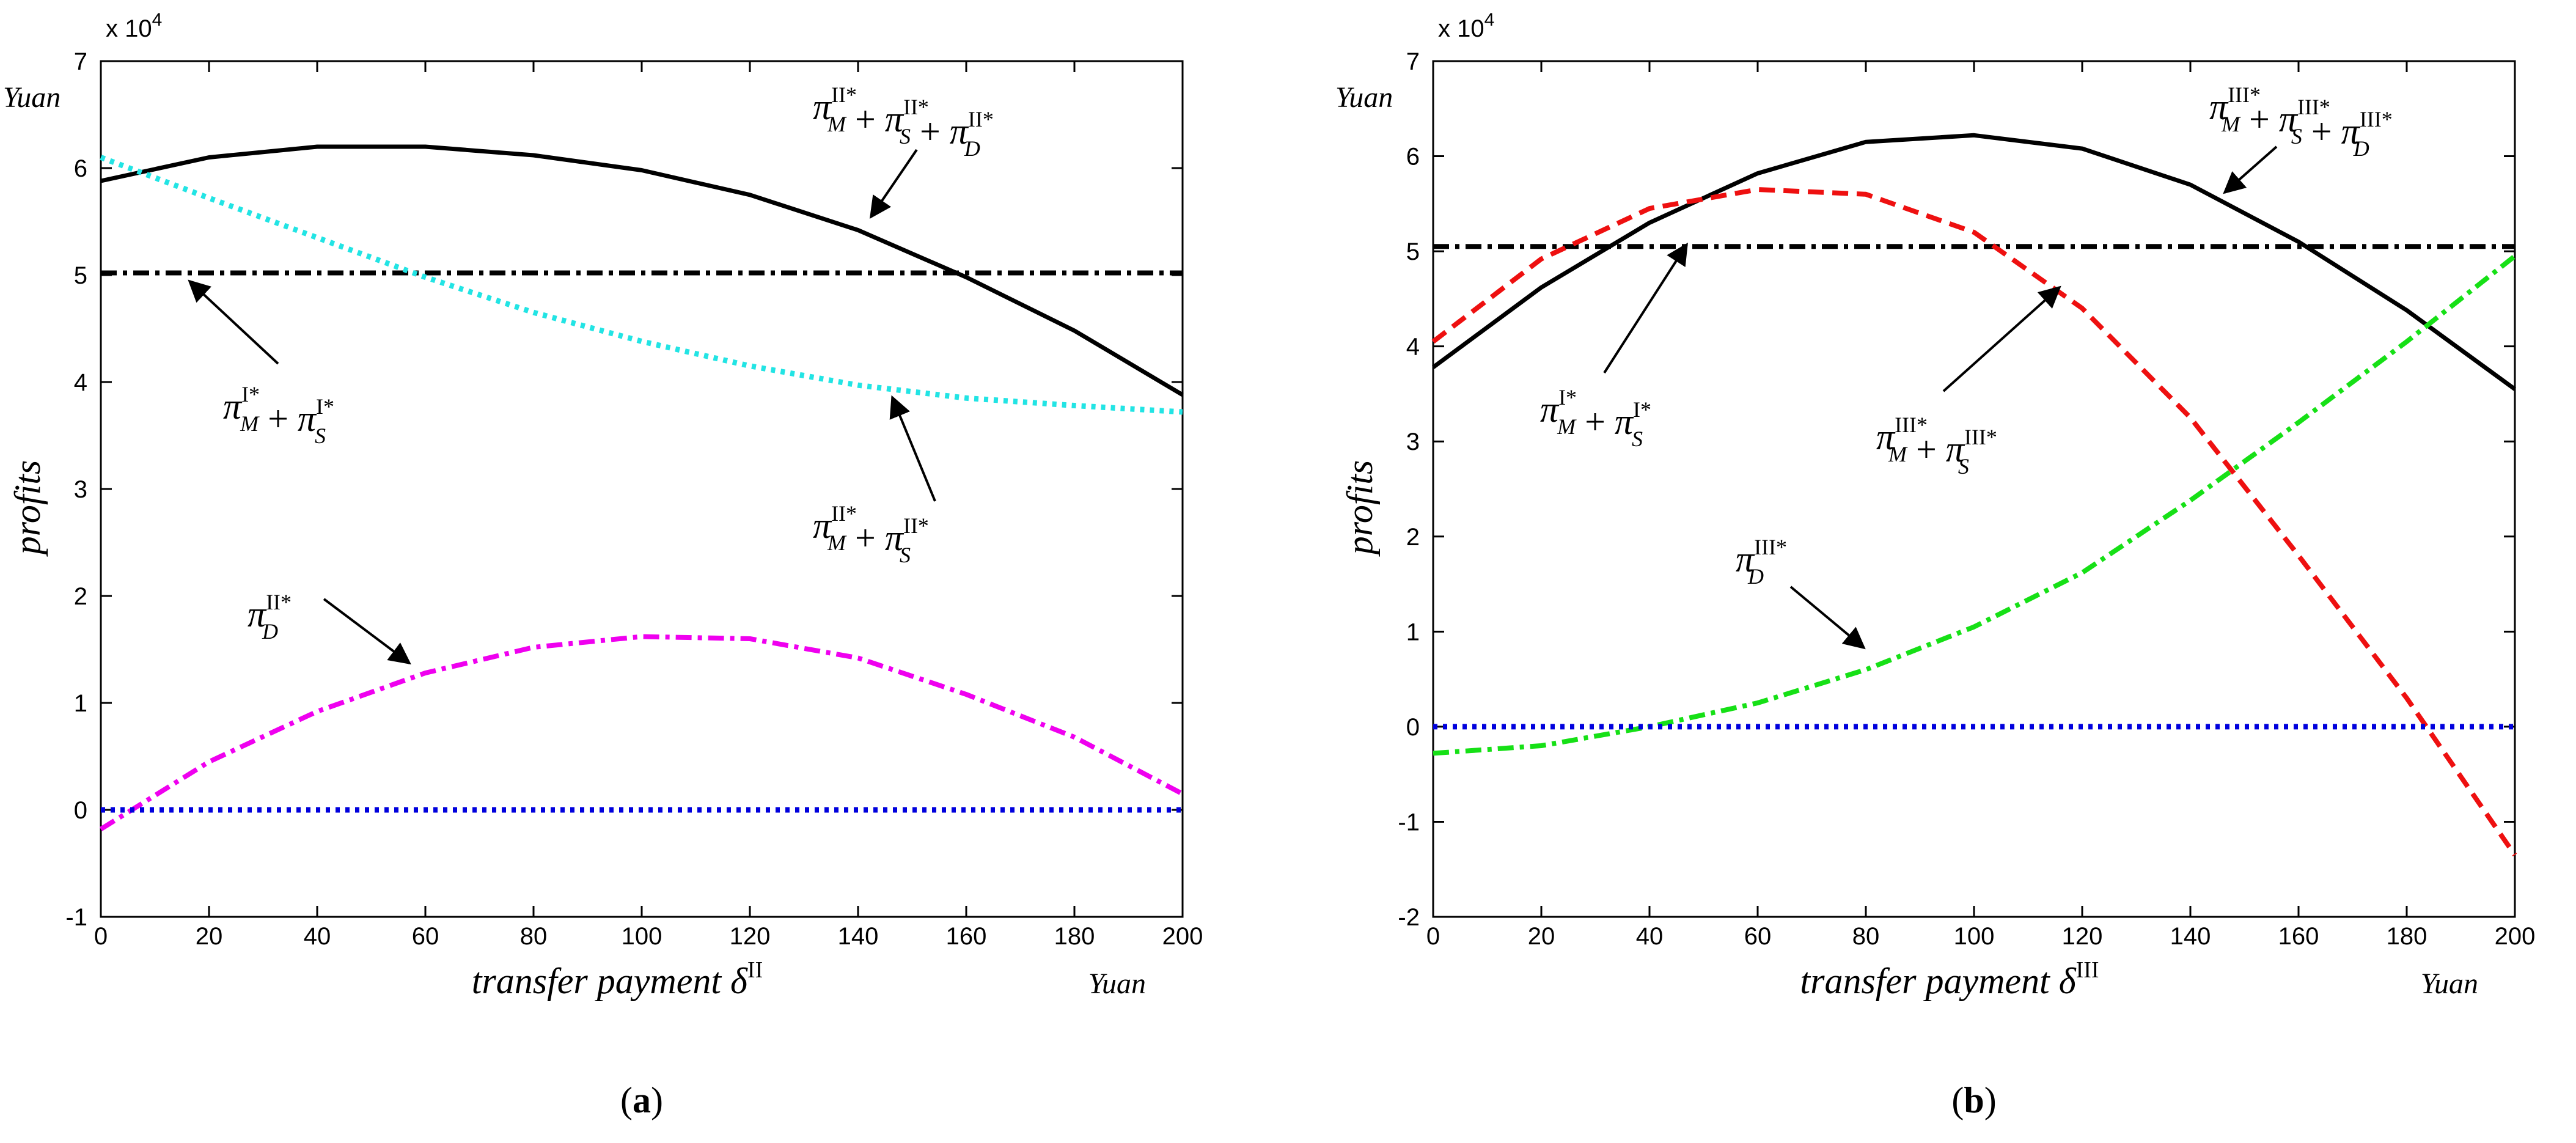  I want to click on series-line-total-III, so click(1974, 262).